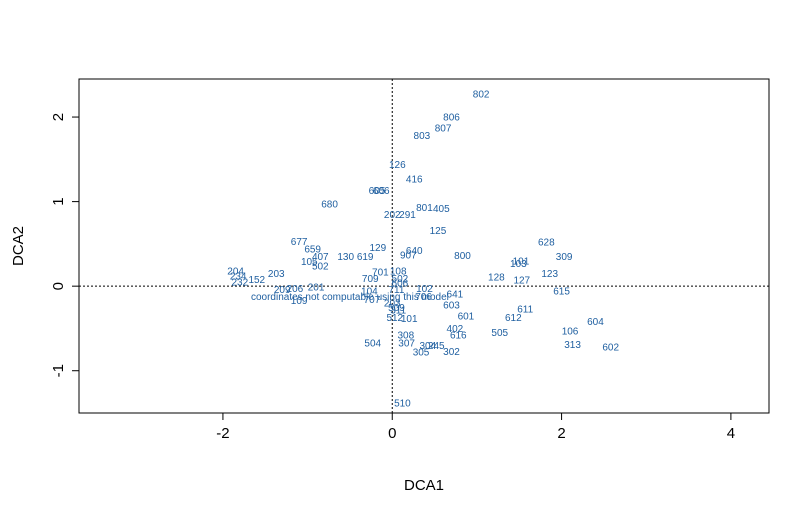 The height and width of the screenshot is (513, 810). What do you see at coordinates (451, 352) in the screenshot?
I see `site-label: 302` at bounding box center [451, 352].